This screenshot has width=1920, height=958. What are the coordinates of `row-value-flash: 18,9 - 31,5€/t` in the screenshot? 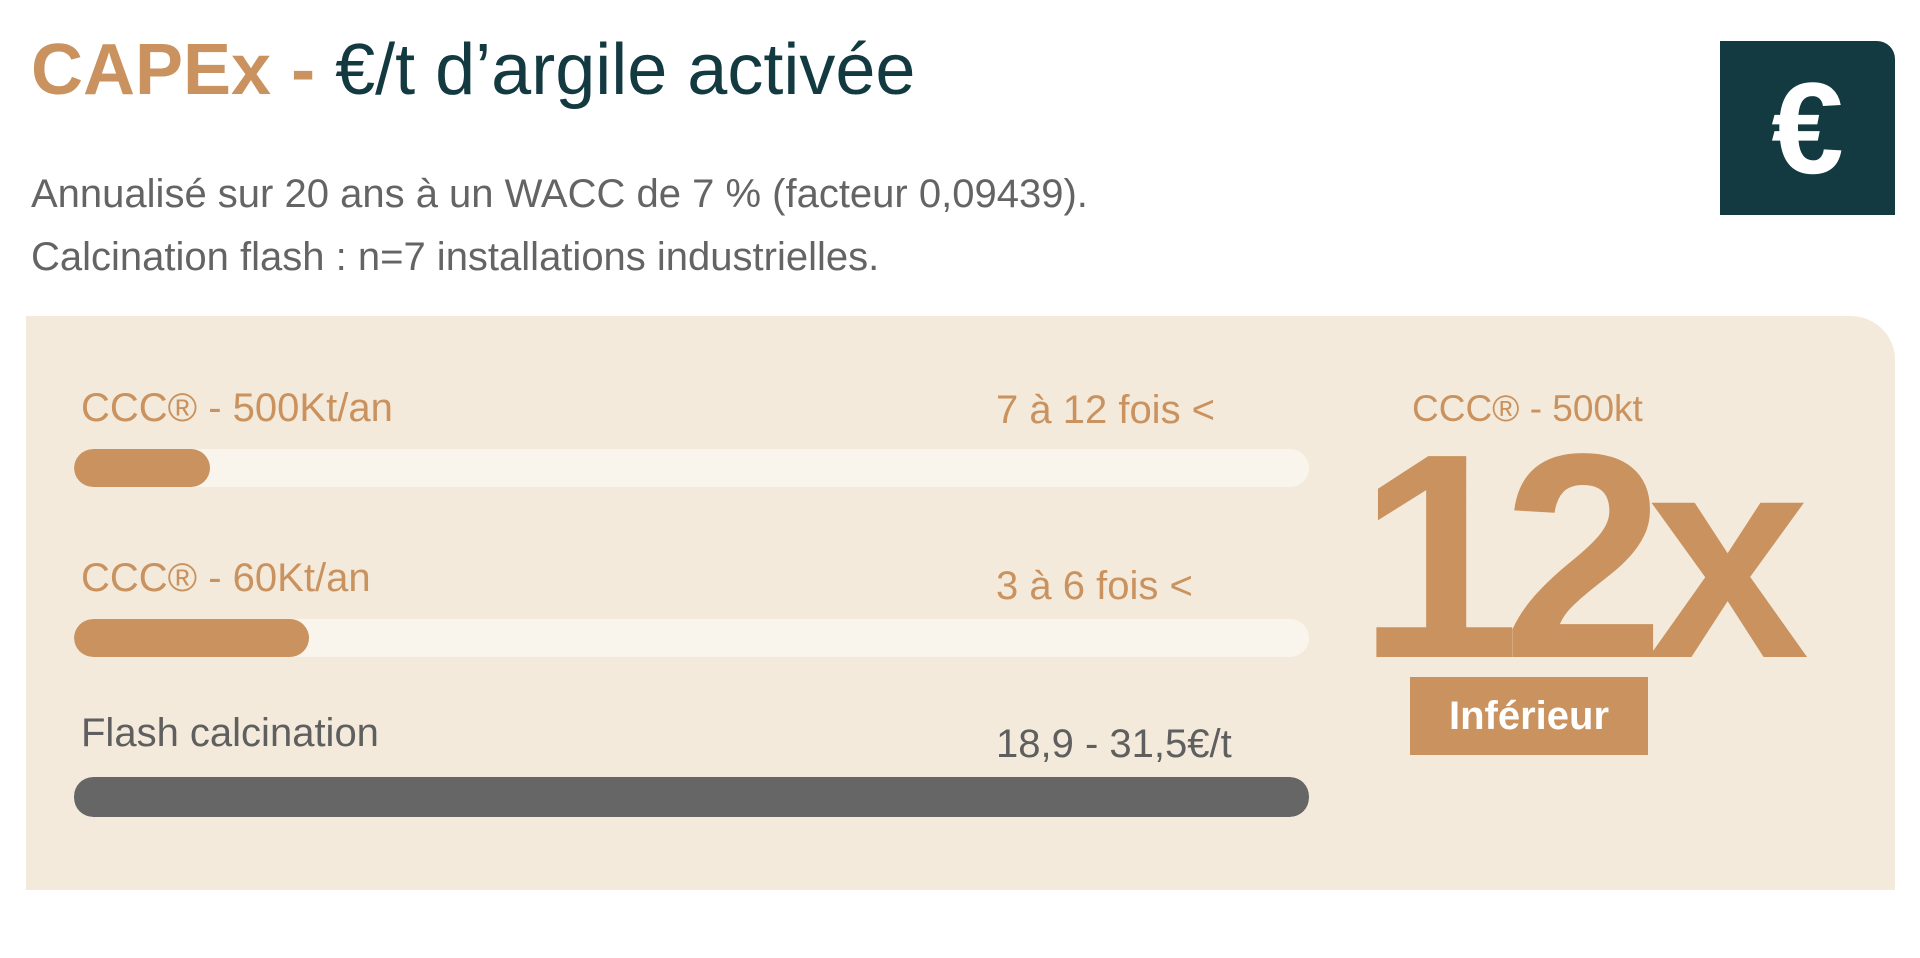 It's located at (1114, 744).